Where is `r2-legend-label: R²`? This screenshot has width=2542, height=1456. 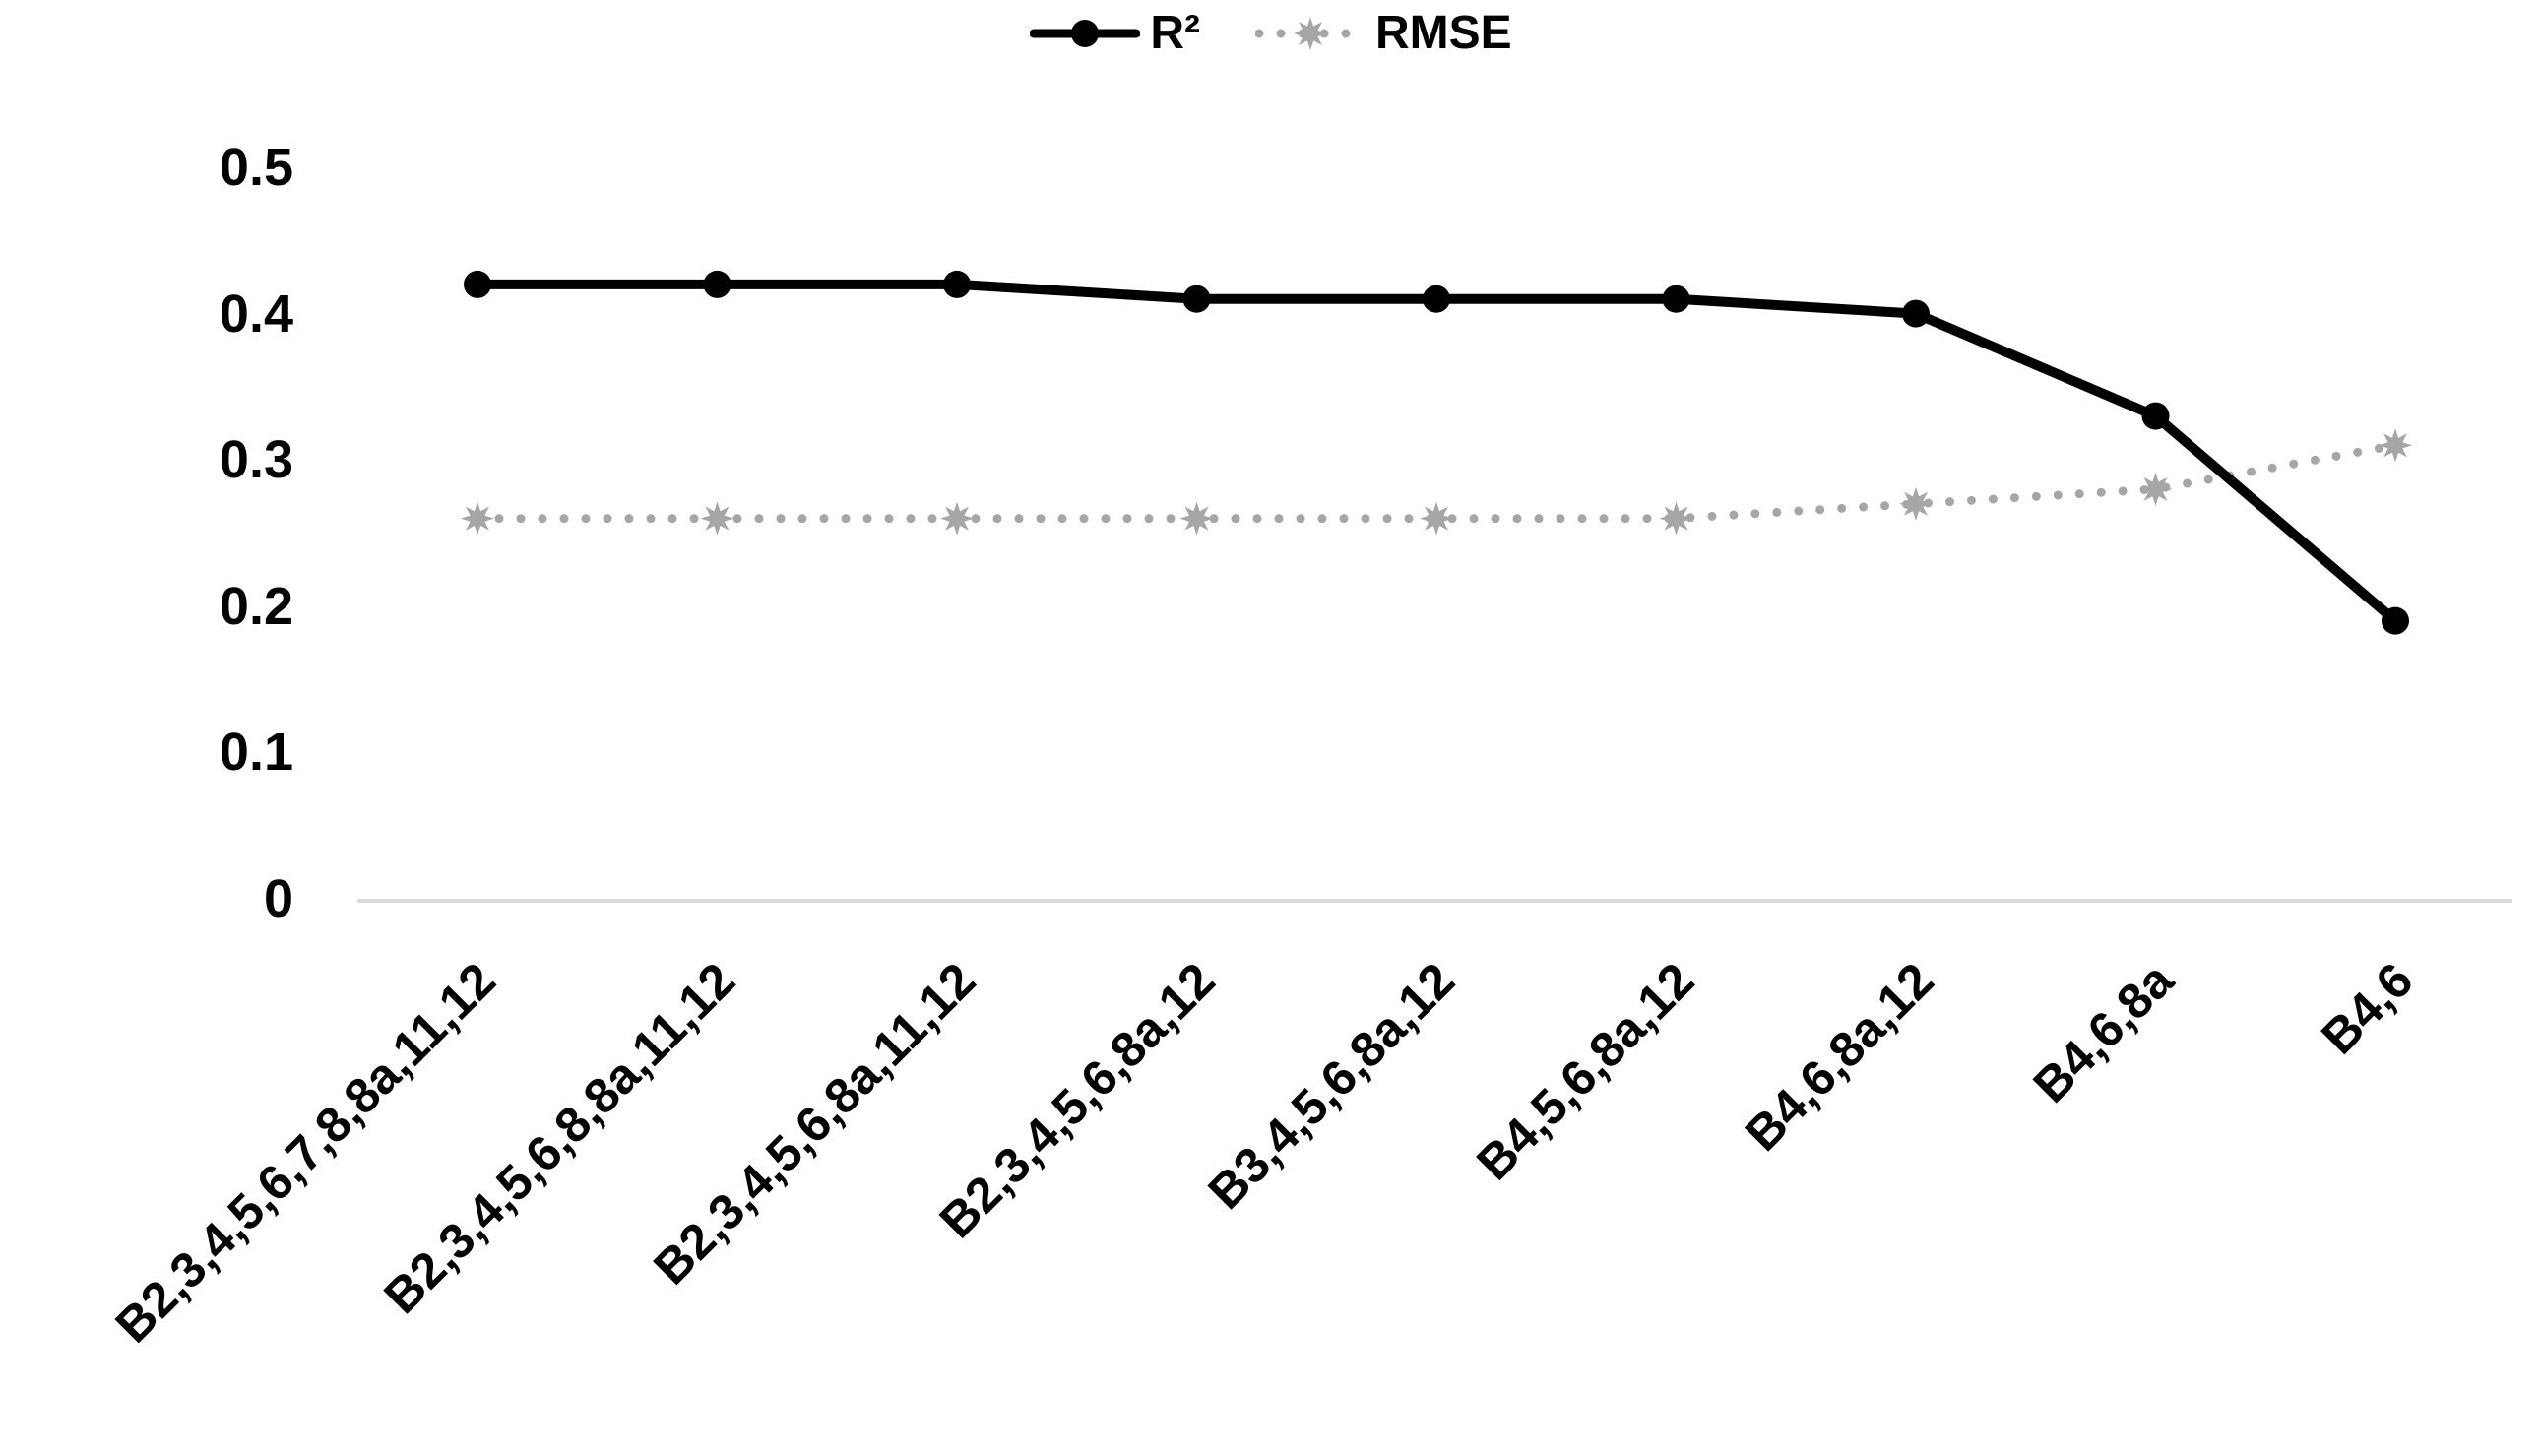 r2-legend-label: R² is located at coordinates (1175, 33).